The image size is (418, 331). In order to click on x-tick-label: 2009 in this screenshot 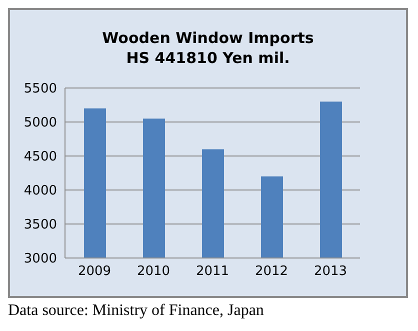, I will do `click(95, 272)`.